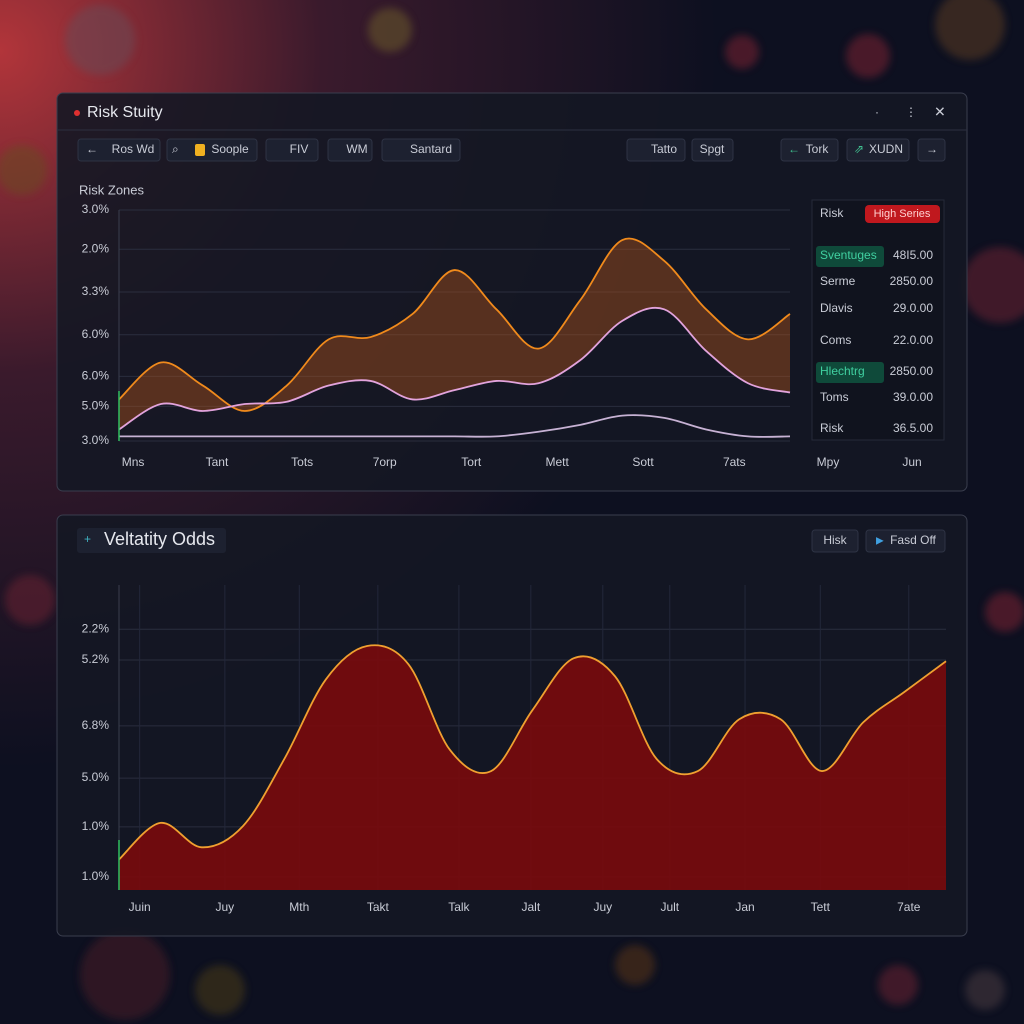  I want to click on y-tick-label: 5.2%, so click(96, 659).